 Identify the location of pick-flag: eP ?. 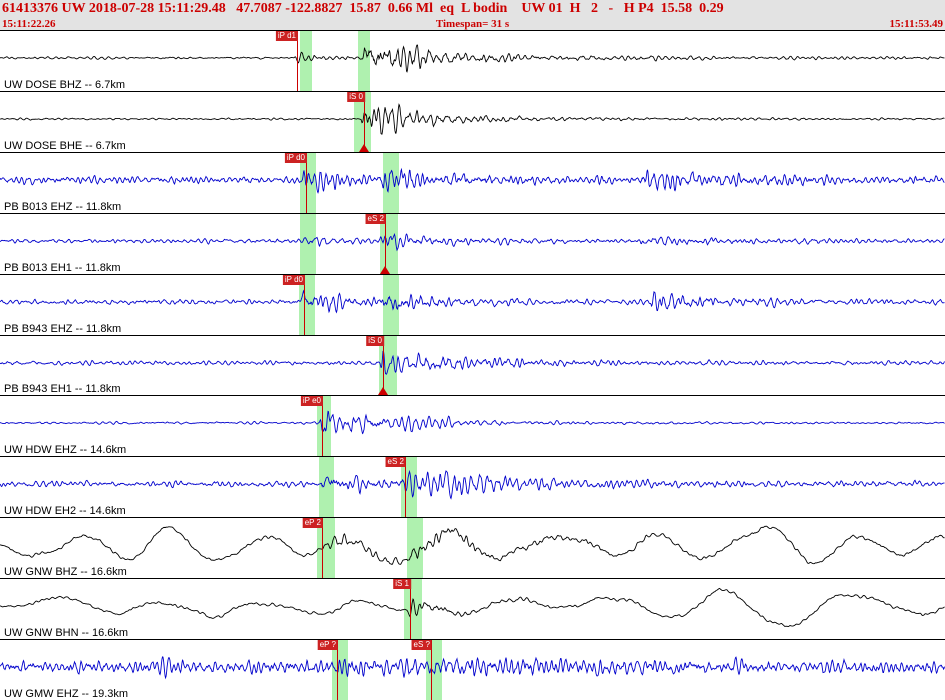
(327, 645).